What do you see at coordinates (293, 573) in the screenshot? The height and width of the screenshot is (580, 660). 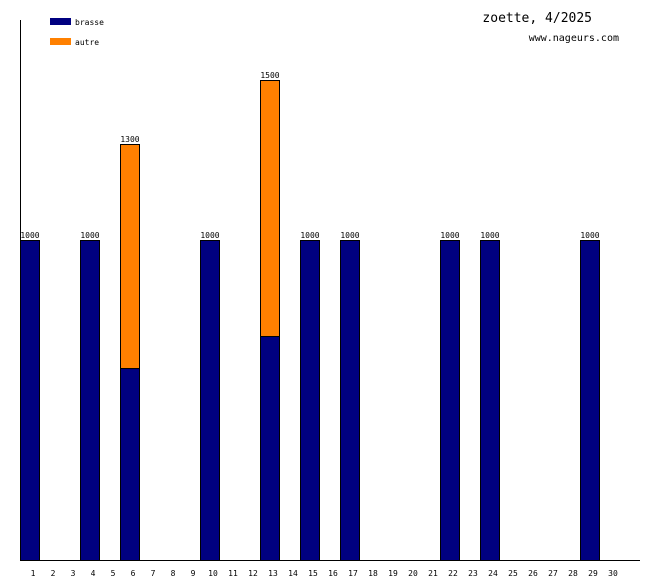 I see `x-tick-14: 14` at bounding box center [293, 573].